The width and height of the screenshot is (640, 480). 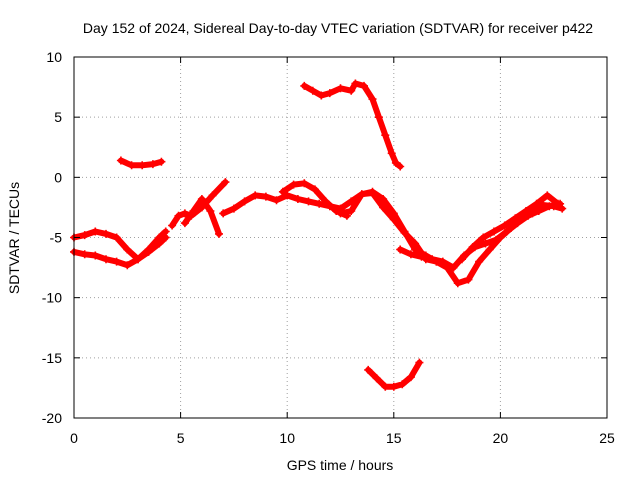 I want to click on series-track-g, so click(x=314, y=199).